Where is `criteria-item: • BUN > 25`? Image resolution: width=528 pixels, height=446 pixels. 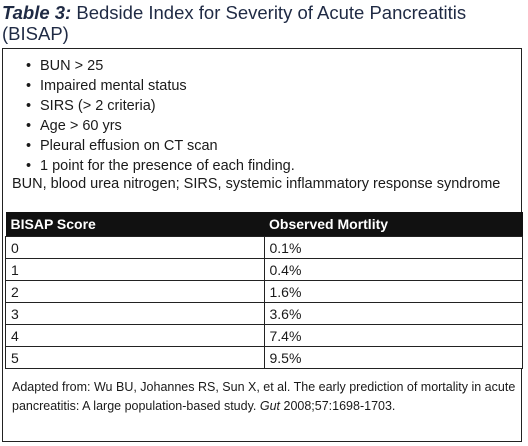 criteria-item: • BUN > 25 is located at coordinates (65, 66).